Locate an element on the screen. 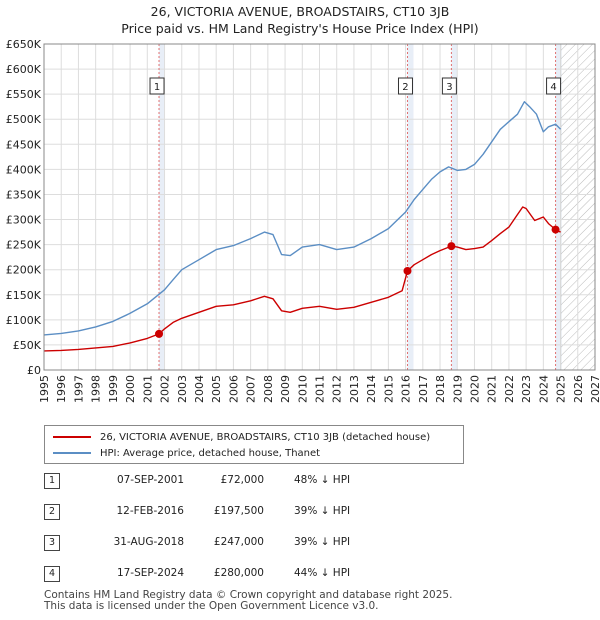 The image size is (600, 620). x-tick-label: 2006 is located at coordinates (233, 389).